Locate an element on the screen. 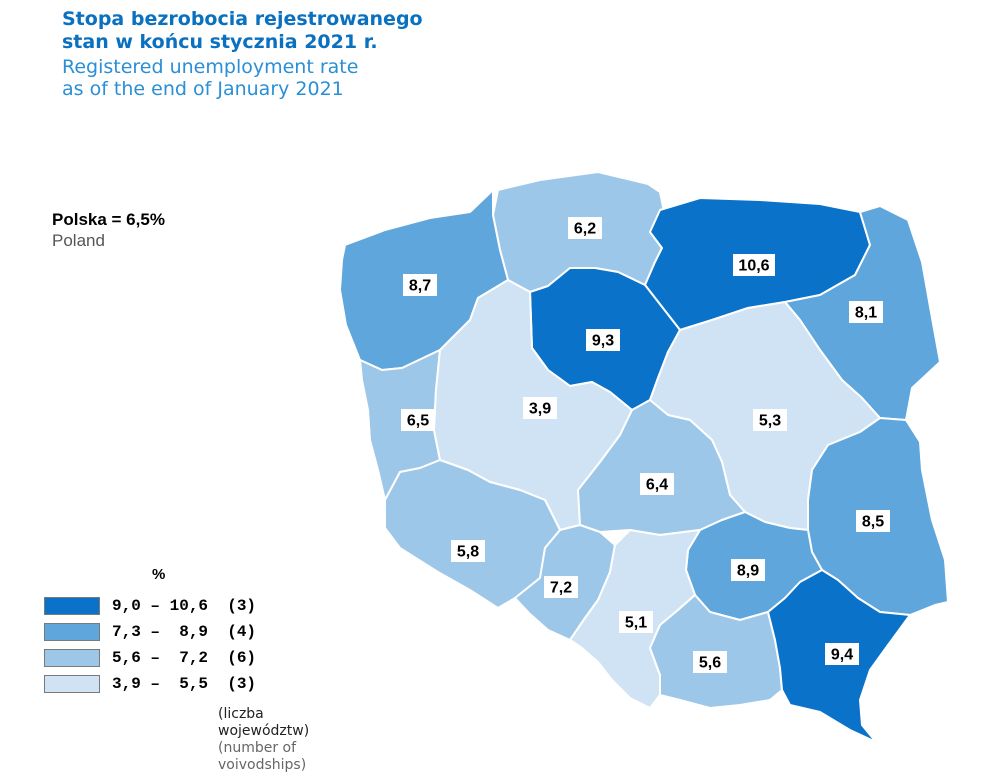  title-polish-line-1: Stopa bezrobocia rejestrowanego is located at coordinates (242, 19).